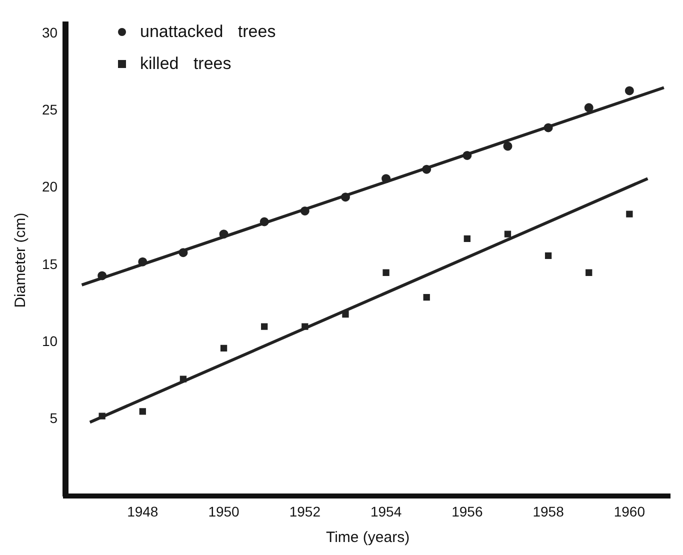 The width and height of the screenshot is (683, 555). What do you see at coordinates (224, 511) in the screenshot?
I see `x-tick-label: 1950` at bounding box center [224, 511].